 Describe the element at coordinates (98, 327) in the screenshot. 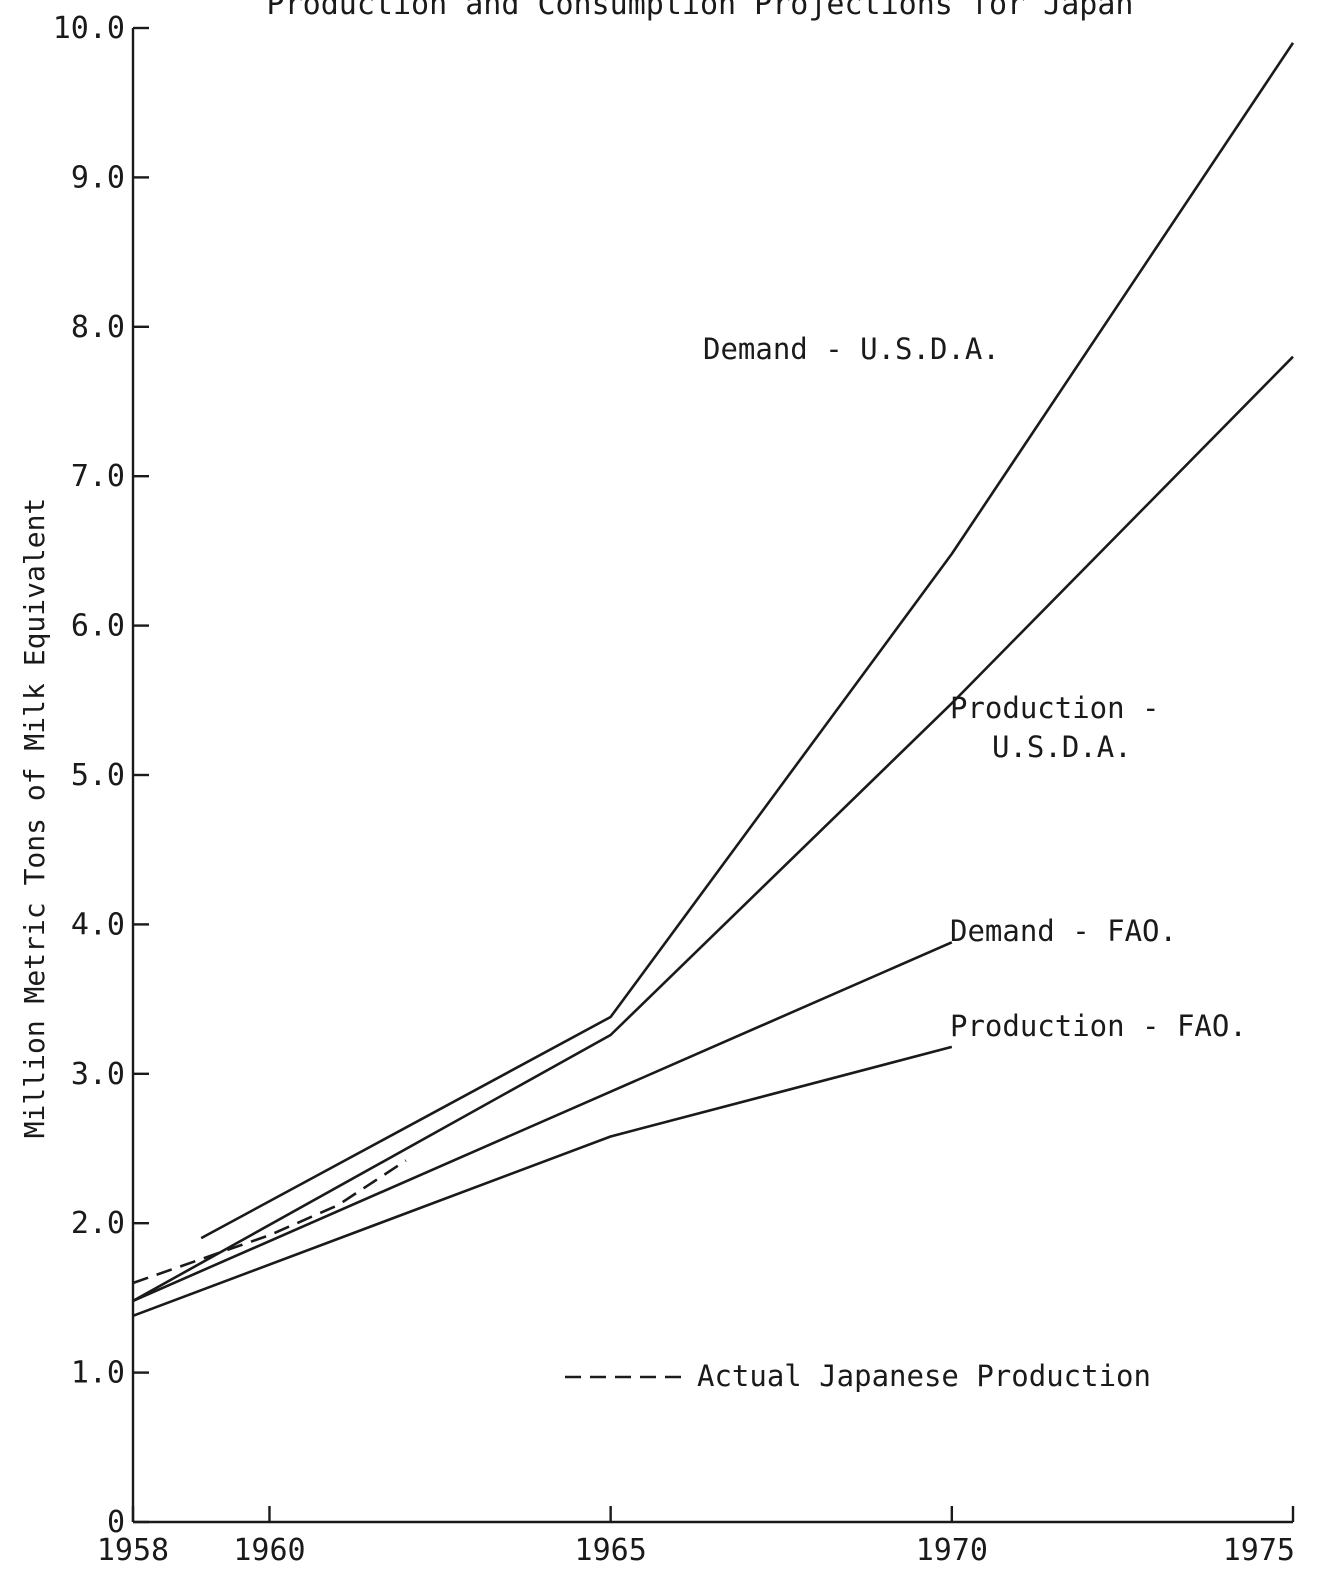

I see `y-tick-label: 8.0` at that location.